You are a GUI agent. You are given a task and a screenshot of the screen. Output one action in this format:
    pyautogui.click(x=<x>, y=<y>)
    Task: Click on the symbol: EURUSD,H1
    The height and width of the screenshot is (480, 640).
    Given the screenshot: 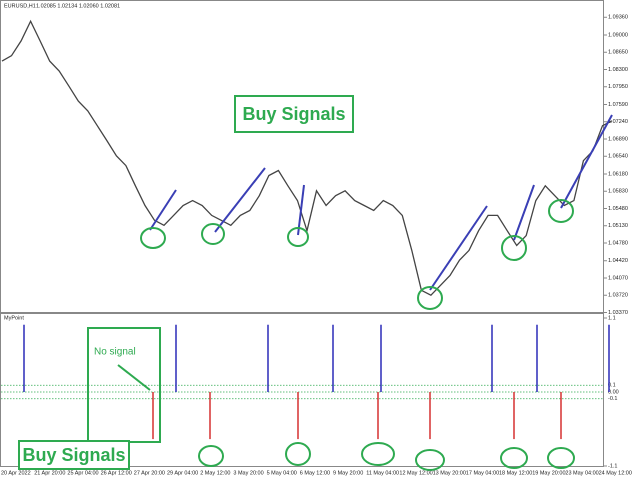 What is the action you would take?
    pyautogui.click(x=20, y=6)
    